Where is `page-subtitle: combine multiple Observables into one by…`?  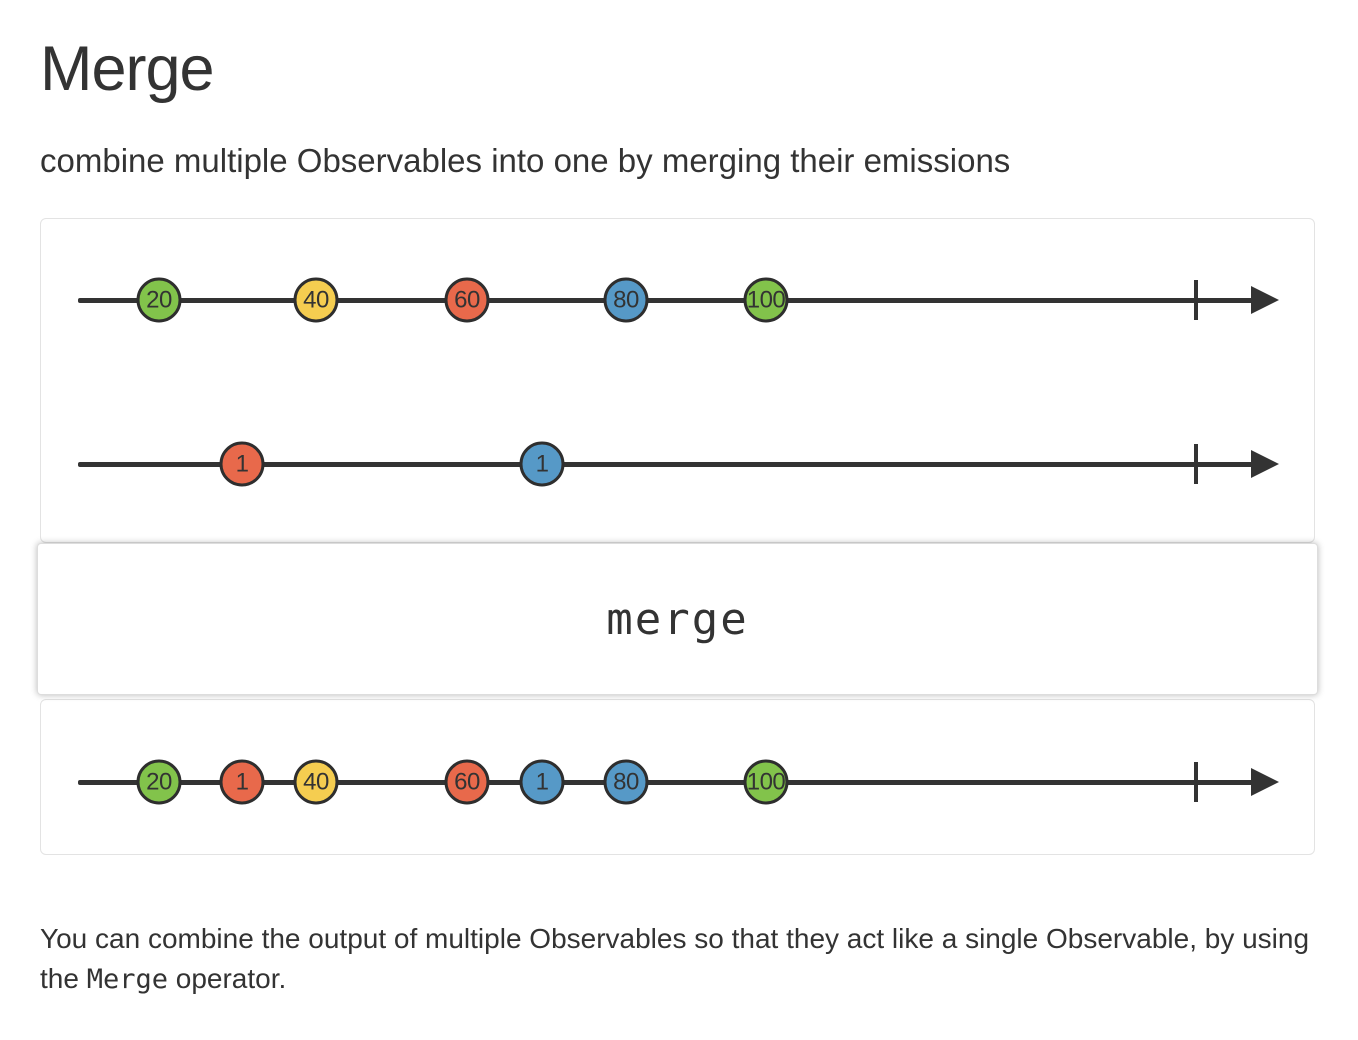 page-subtitle: combine multiple Observables into one by… is located at coordinates (525, 161).